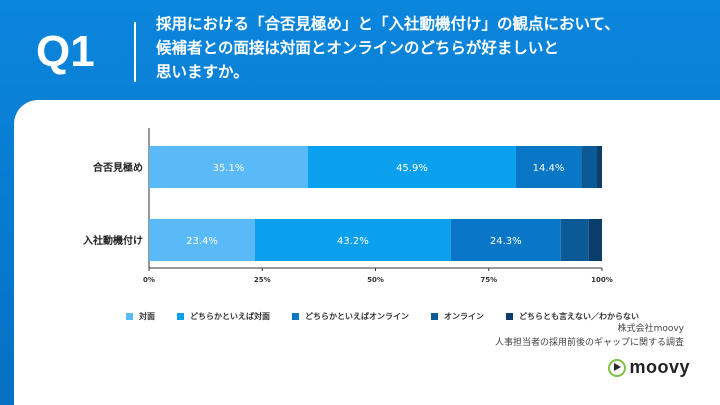 This screenshot has height=405, width=720. What do you see at coordinates (650, 329) in the screenshot?
I see `source-company: 株式会社moovy` at bounding box center [650, 329].